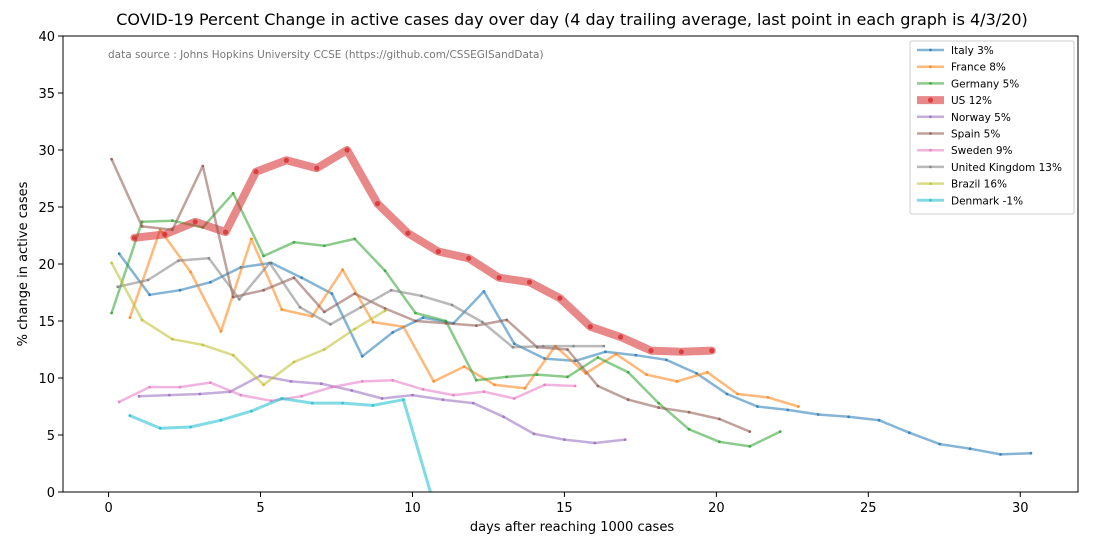 The width and height of the screenshot is (1093, 544). I want to click on x-tick-label: 0, so click(108, 508).